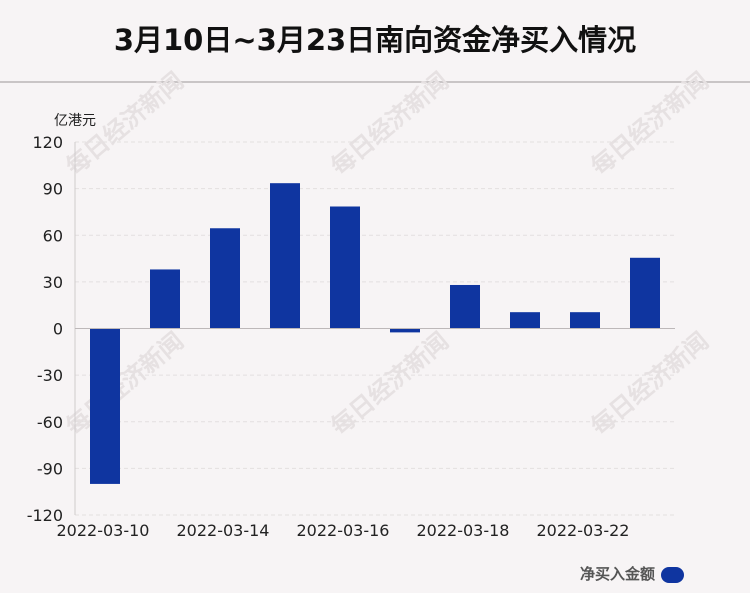 The image size is (750, 593). What do you see at coordinates (375, 40) in the screenshot?
I see `page-title: 3月10日~3月23日南向资金净买入情况` at bounding box center [375, 40].